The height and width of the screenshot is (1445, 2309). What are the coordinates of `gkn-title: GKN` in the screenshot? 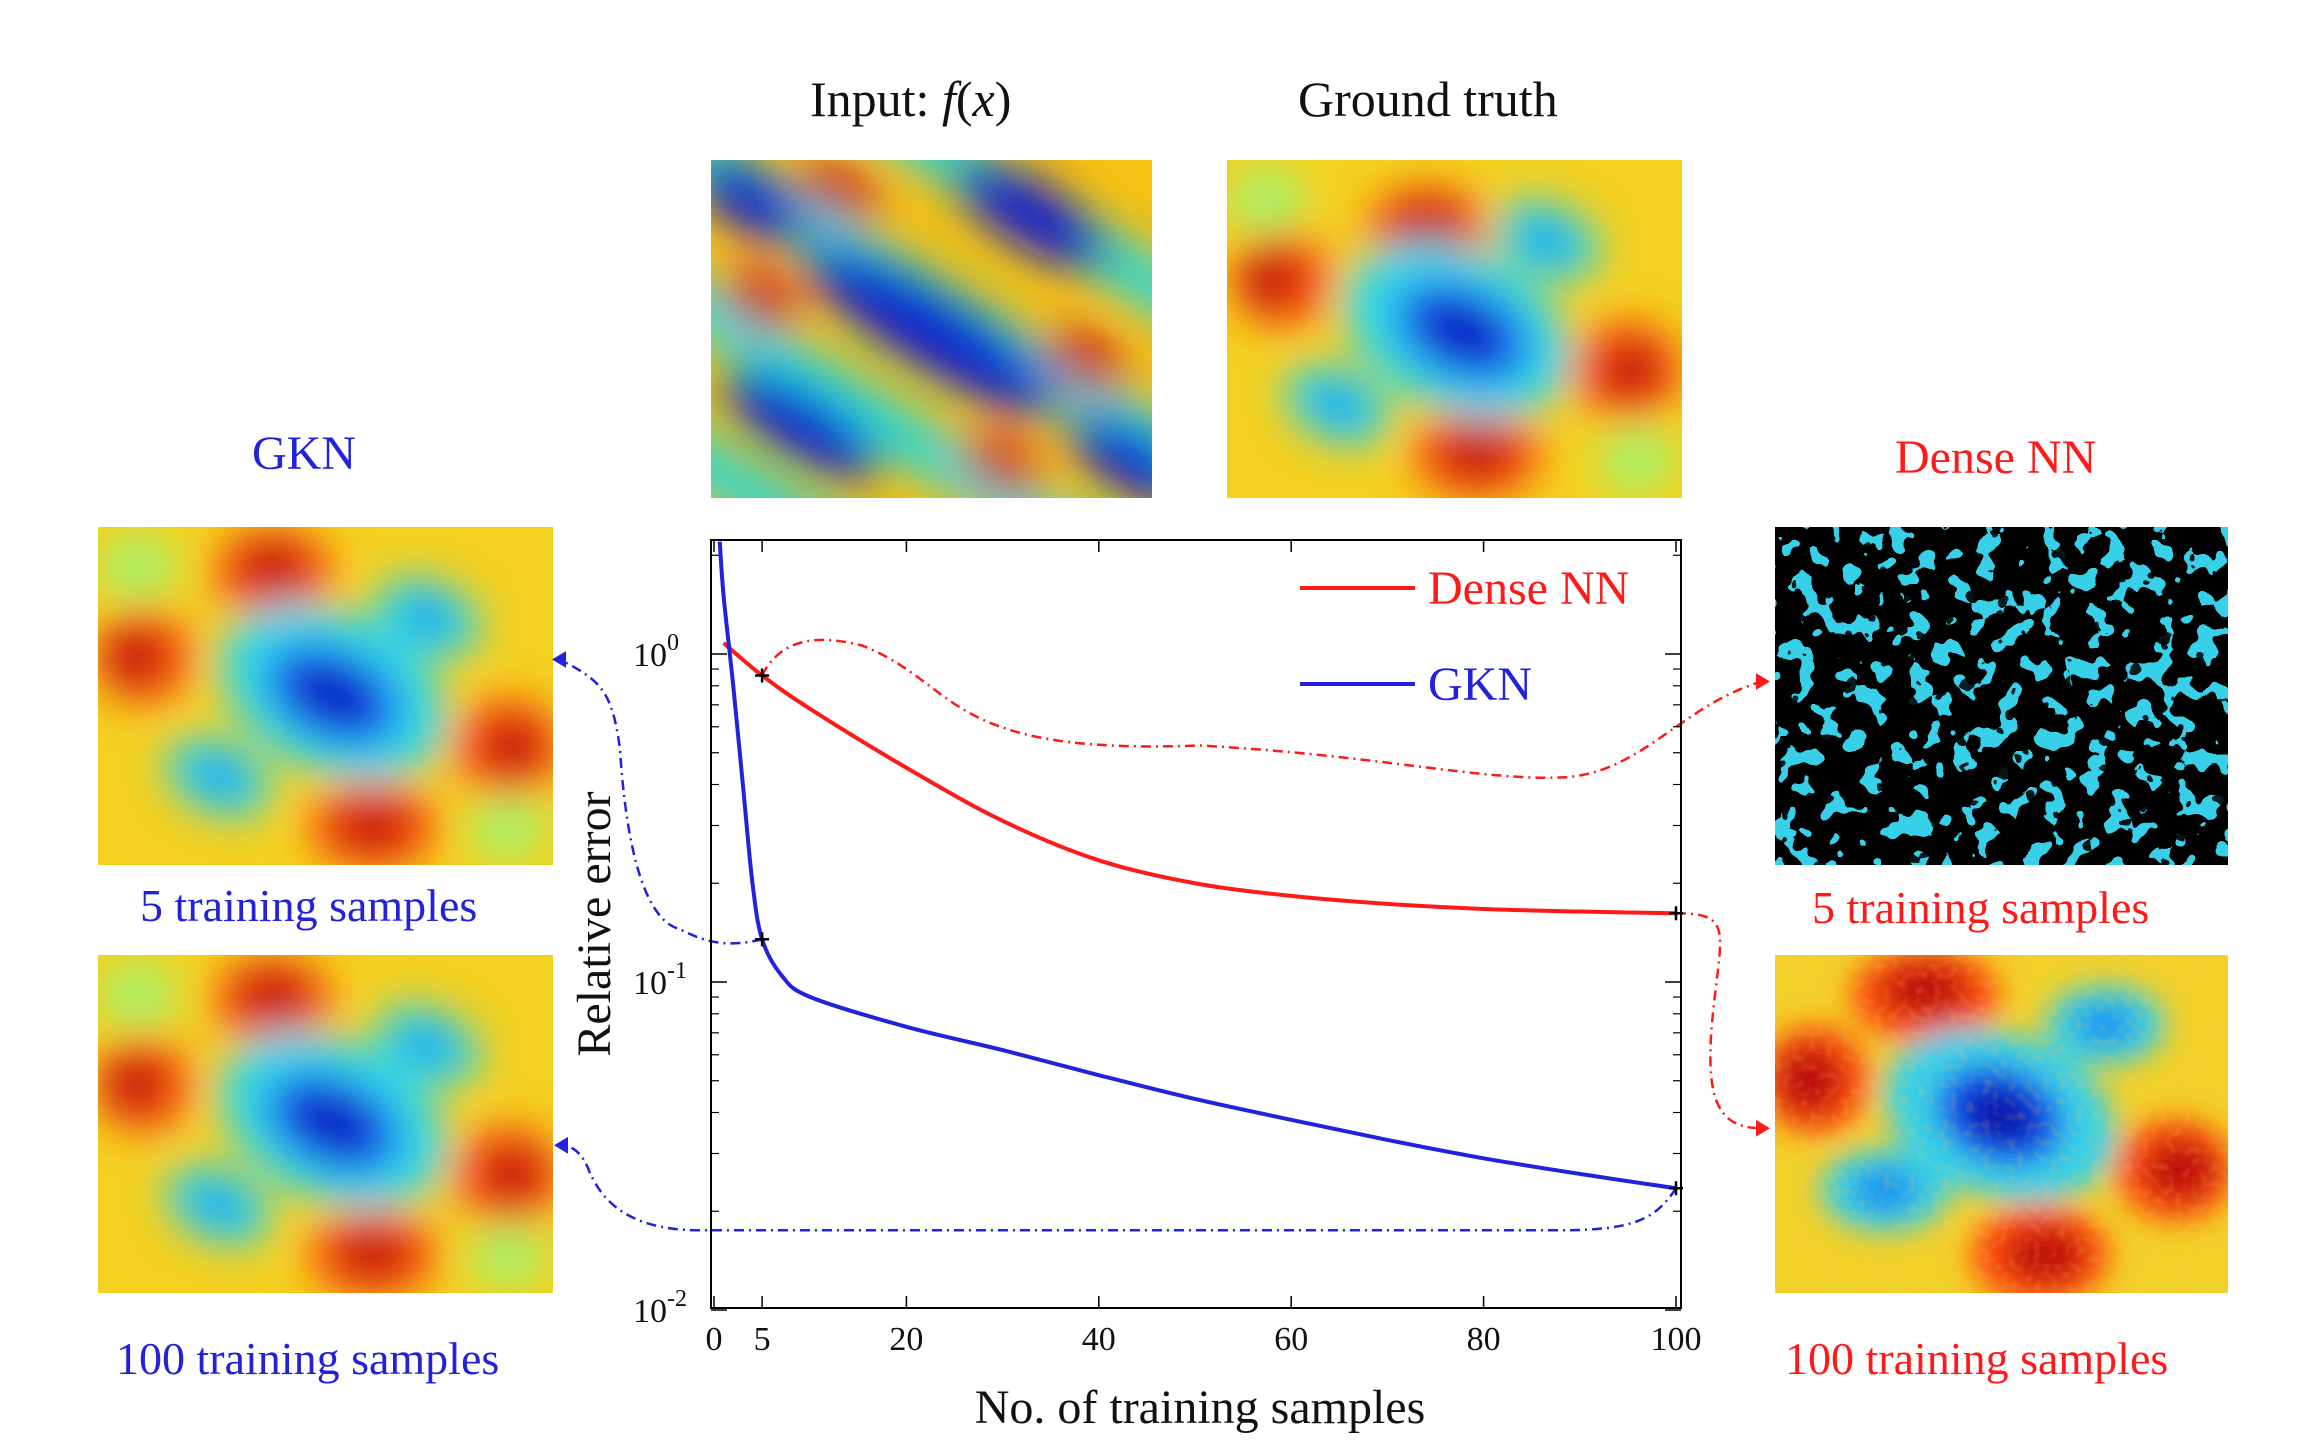 It's located at (304, 453).